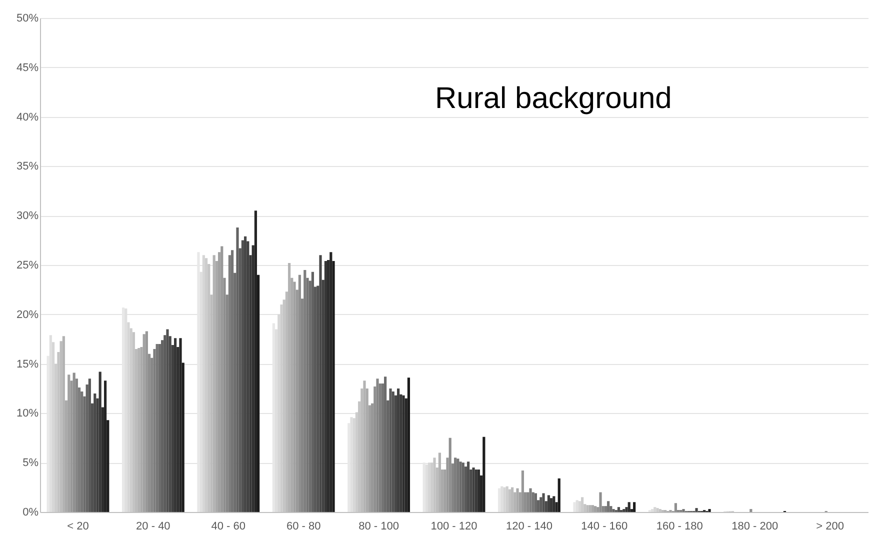 The image size is (875, 540). Describe the element at coordinates (27, 216) in the screenshot. I see `y-tick-label: 30%` at that location.